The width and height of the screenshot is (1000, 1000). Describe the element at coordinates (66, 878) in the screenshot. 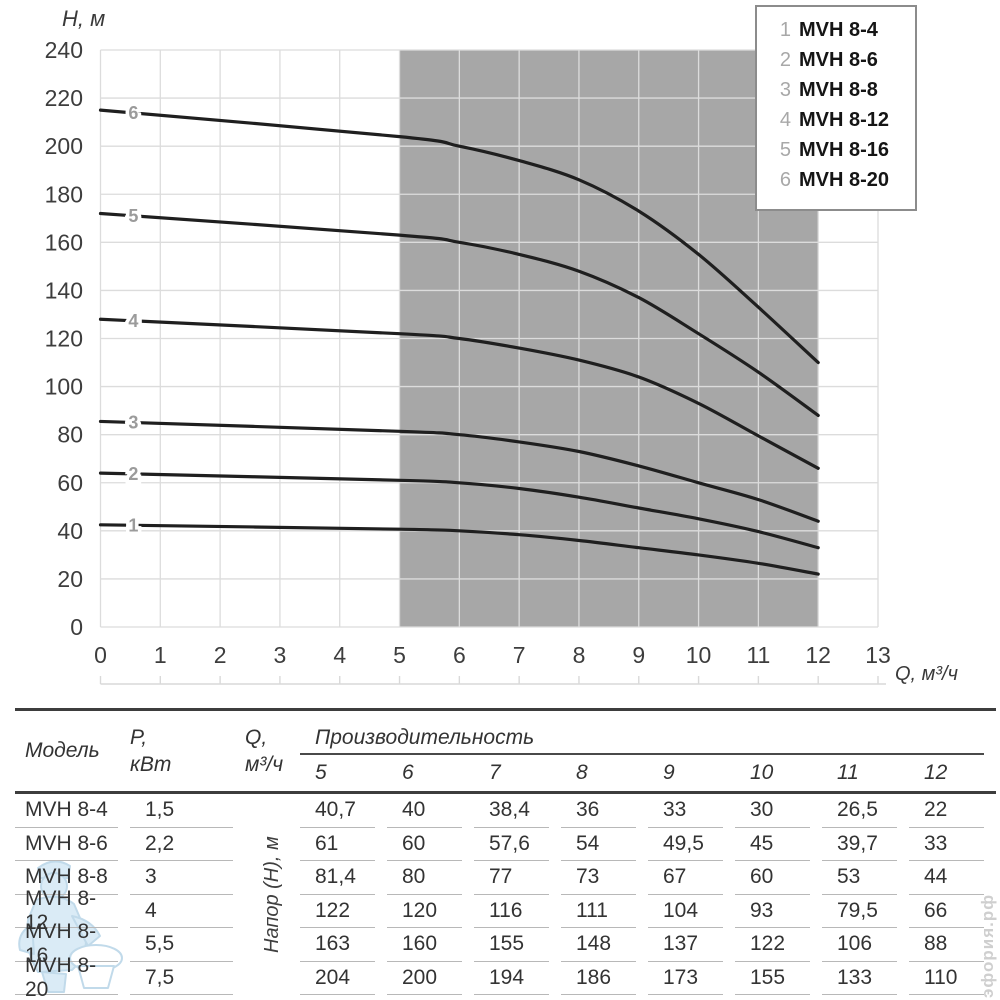

I see `model-cell: MVH 8-8` at that location.